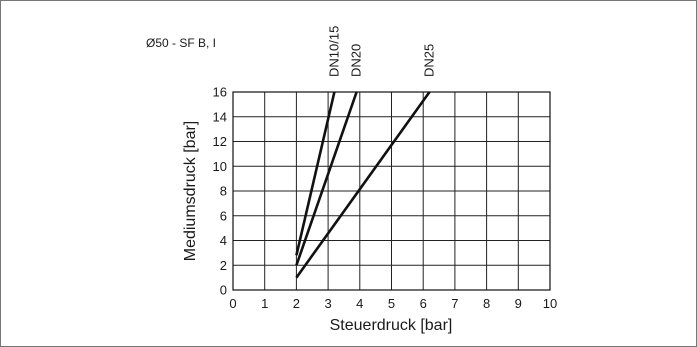 The height and width of the screenshot is (347, 697). I want to click on y-tick-label: 4, so click(223, 240).